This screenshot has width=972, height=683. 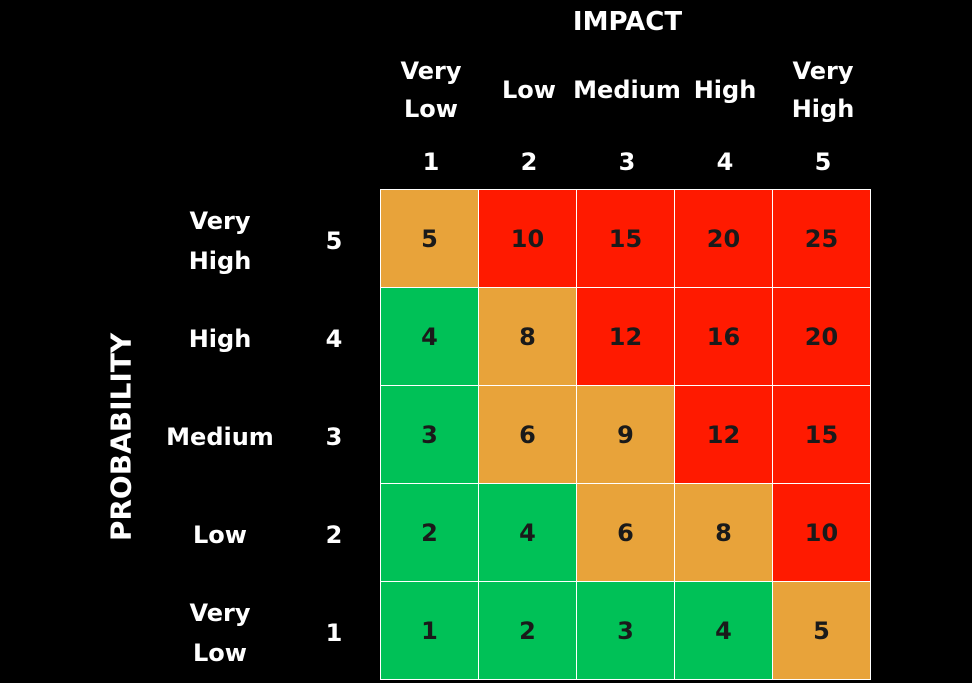 I want to click on matrix-cell: 9, so click(x=626, y=435).